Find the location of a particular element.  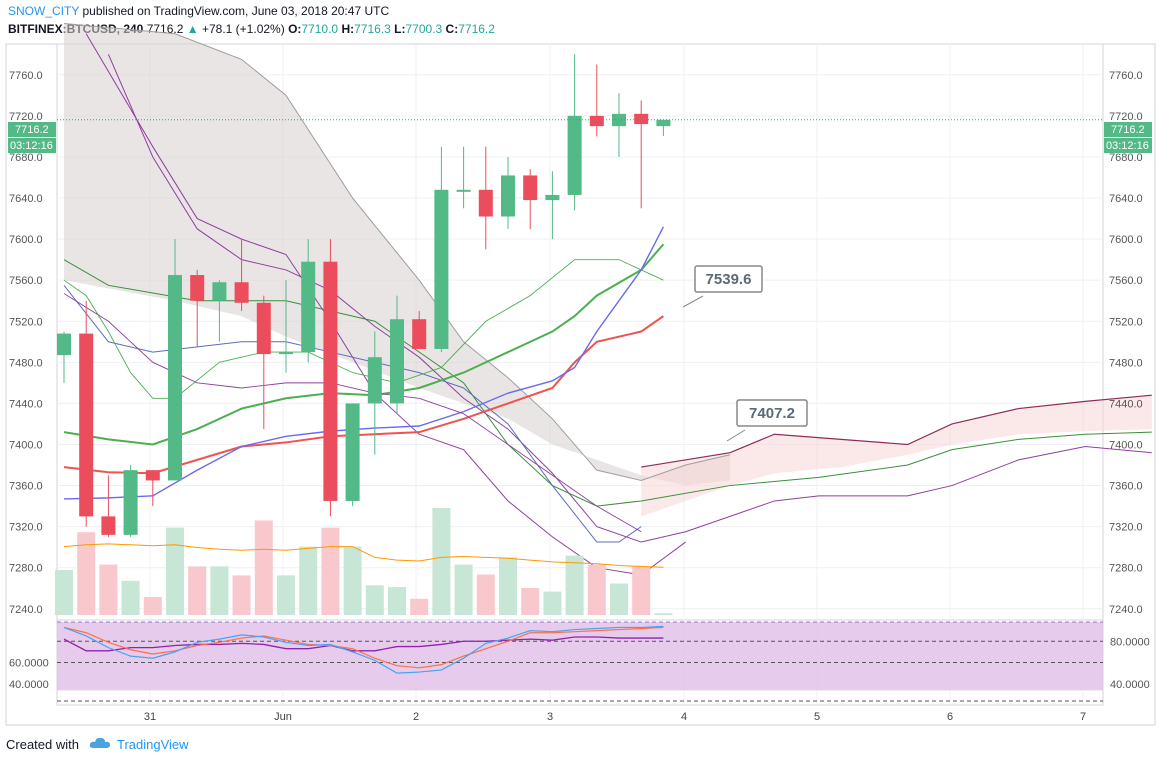

close-value: 7716.2 is located at coordinates (476, 29).